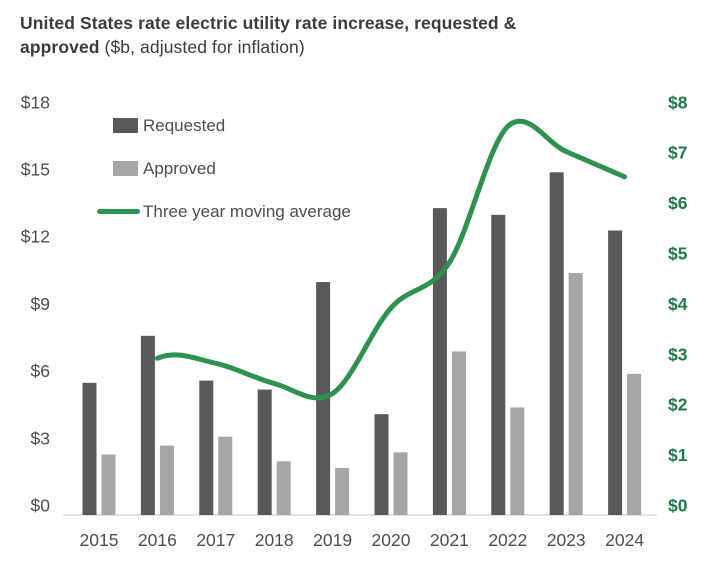 This screenshot has width=708, height=565. I want to click on right-axis-tick-8: $8, so click(678, 102).